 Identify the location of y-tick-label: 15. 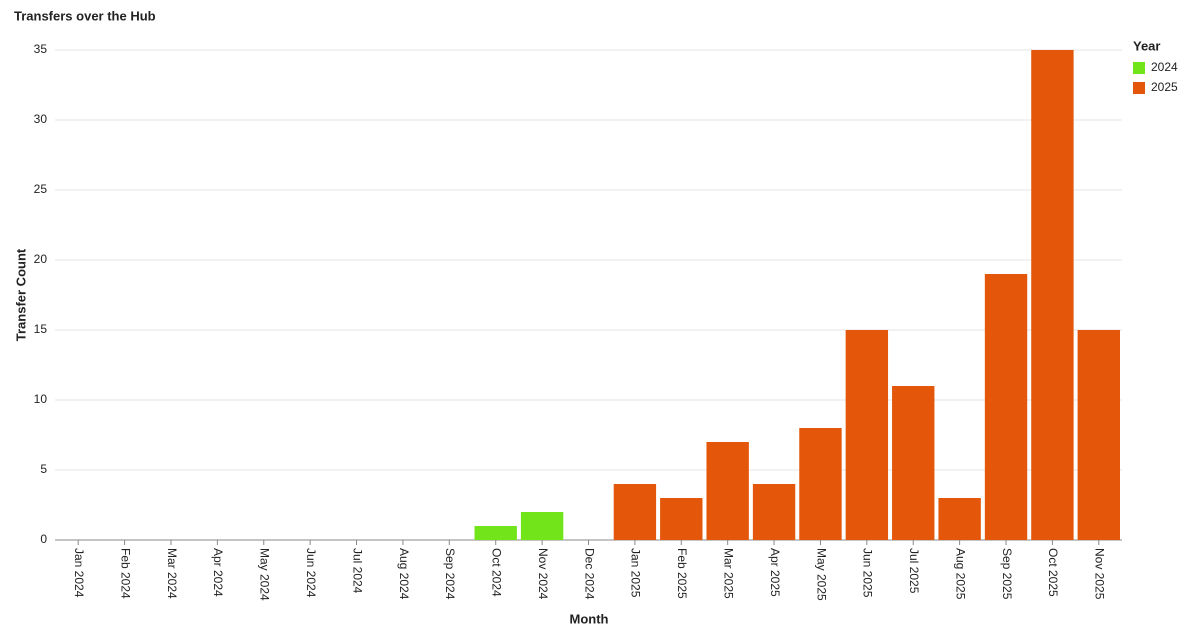
(41, 329).